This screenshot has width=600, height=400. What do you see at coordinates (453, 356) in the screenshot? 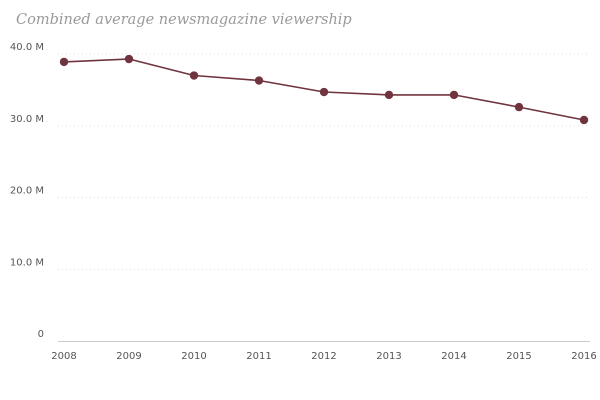
I see `x-tick-label: 2014` at bounding box center [453, 356].